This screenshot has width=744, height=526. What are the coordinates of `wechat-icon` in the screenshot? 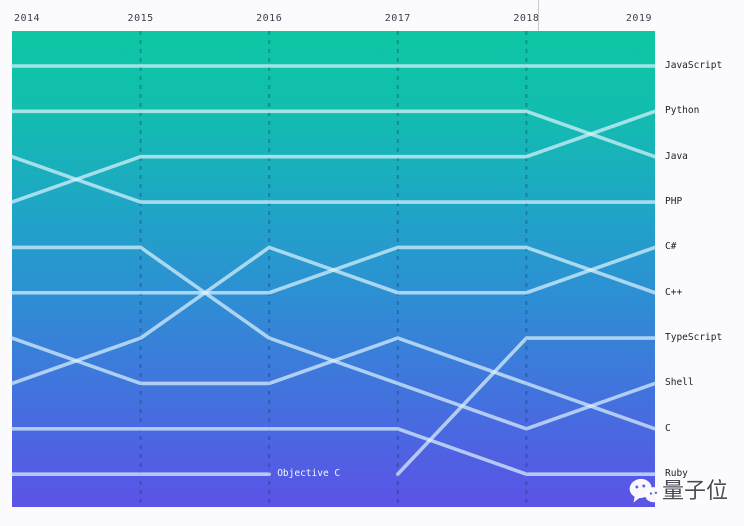 It's located at (646, 491).